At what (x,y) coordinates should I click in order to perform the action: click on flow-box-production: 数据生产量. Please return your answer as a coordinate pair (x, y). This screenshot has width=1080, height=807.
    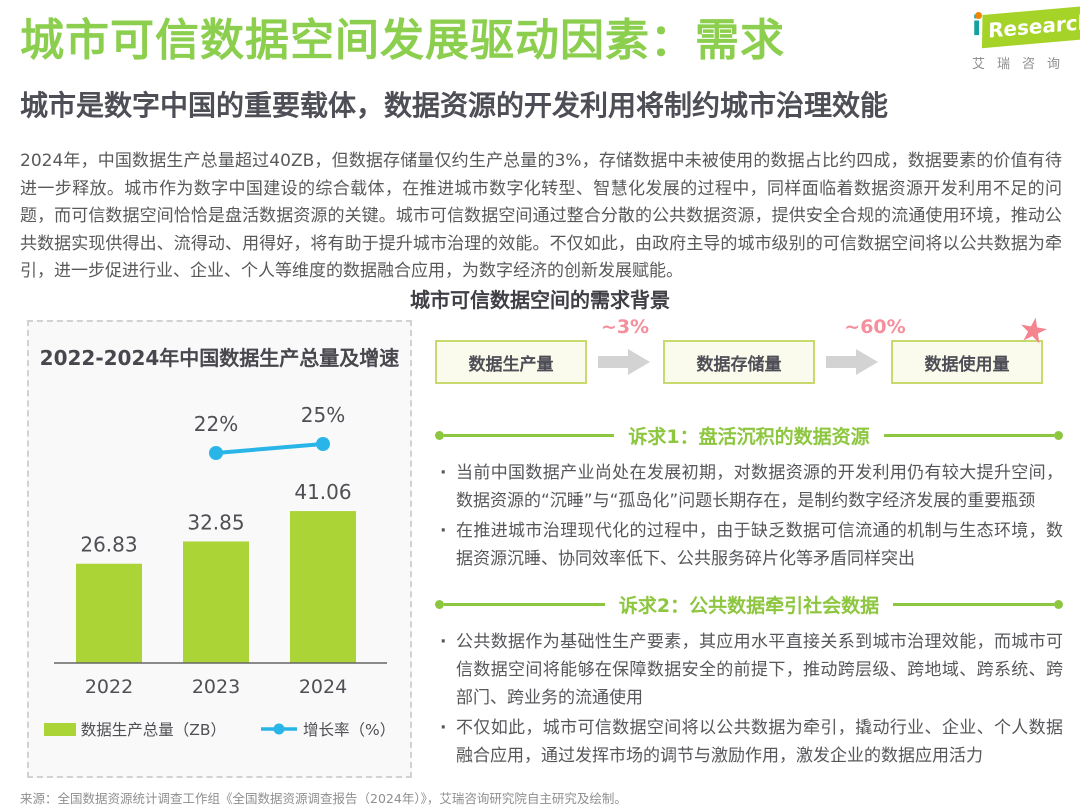
    Looking at the image, I should click on (511, 362).